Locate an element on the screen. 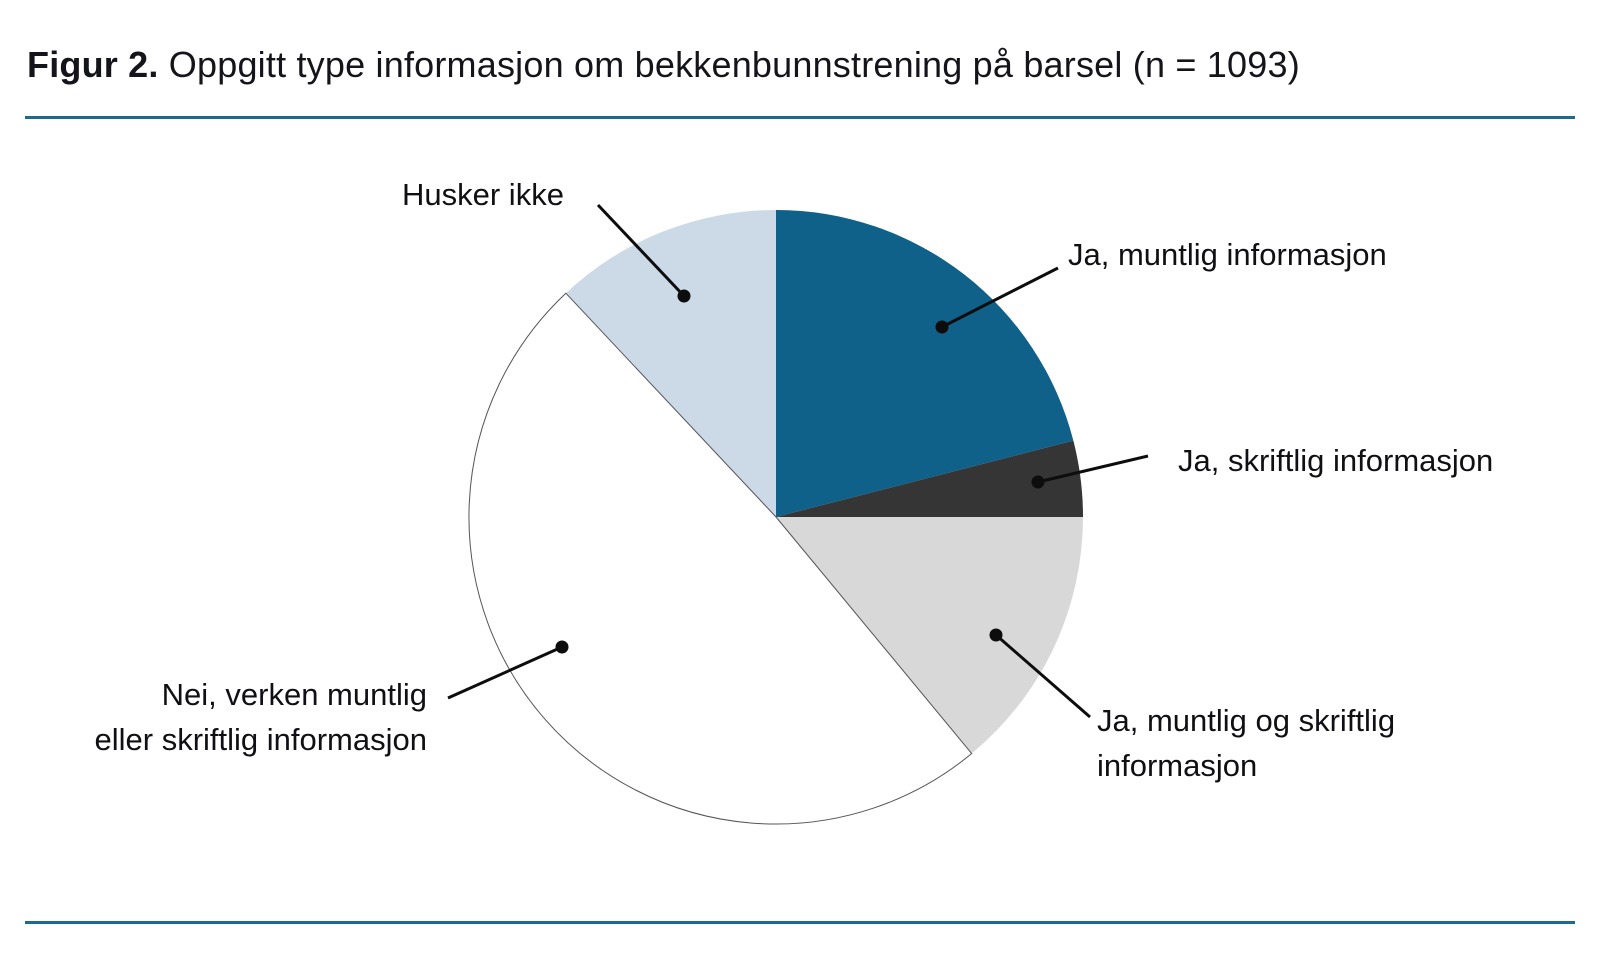 This screenshot has width=1600, height=978. slice-label-ja-muntlig-og-skriftlig: Ja, muntlig og skriftlig informasjon is located at coordinates (1246, 743).